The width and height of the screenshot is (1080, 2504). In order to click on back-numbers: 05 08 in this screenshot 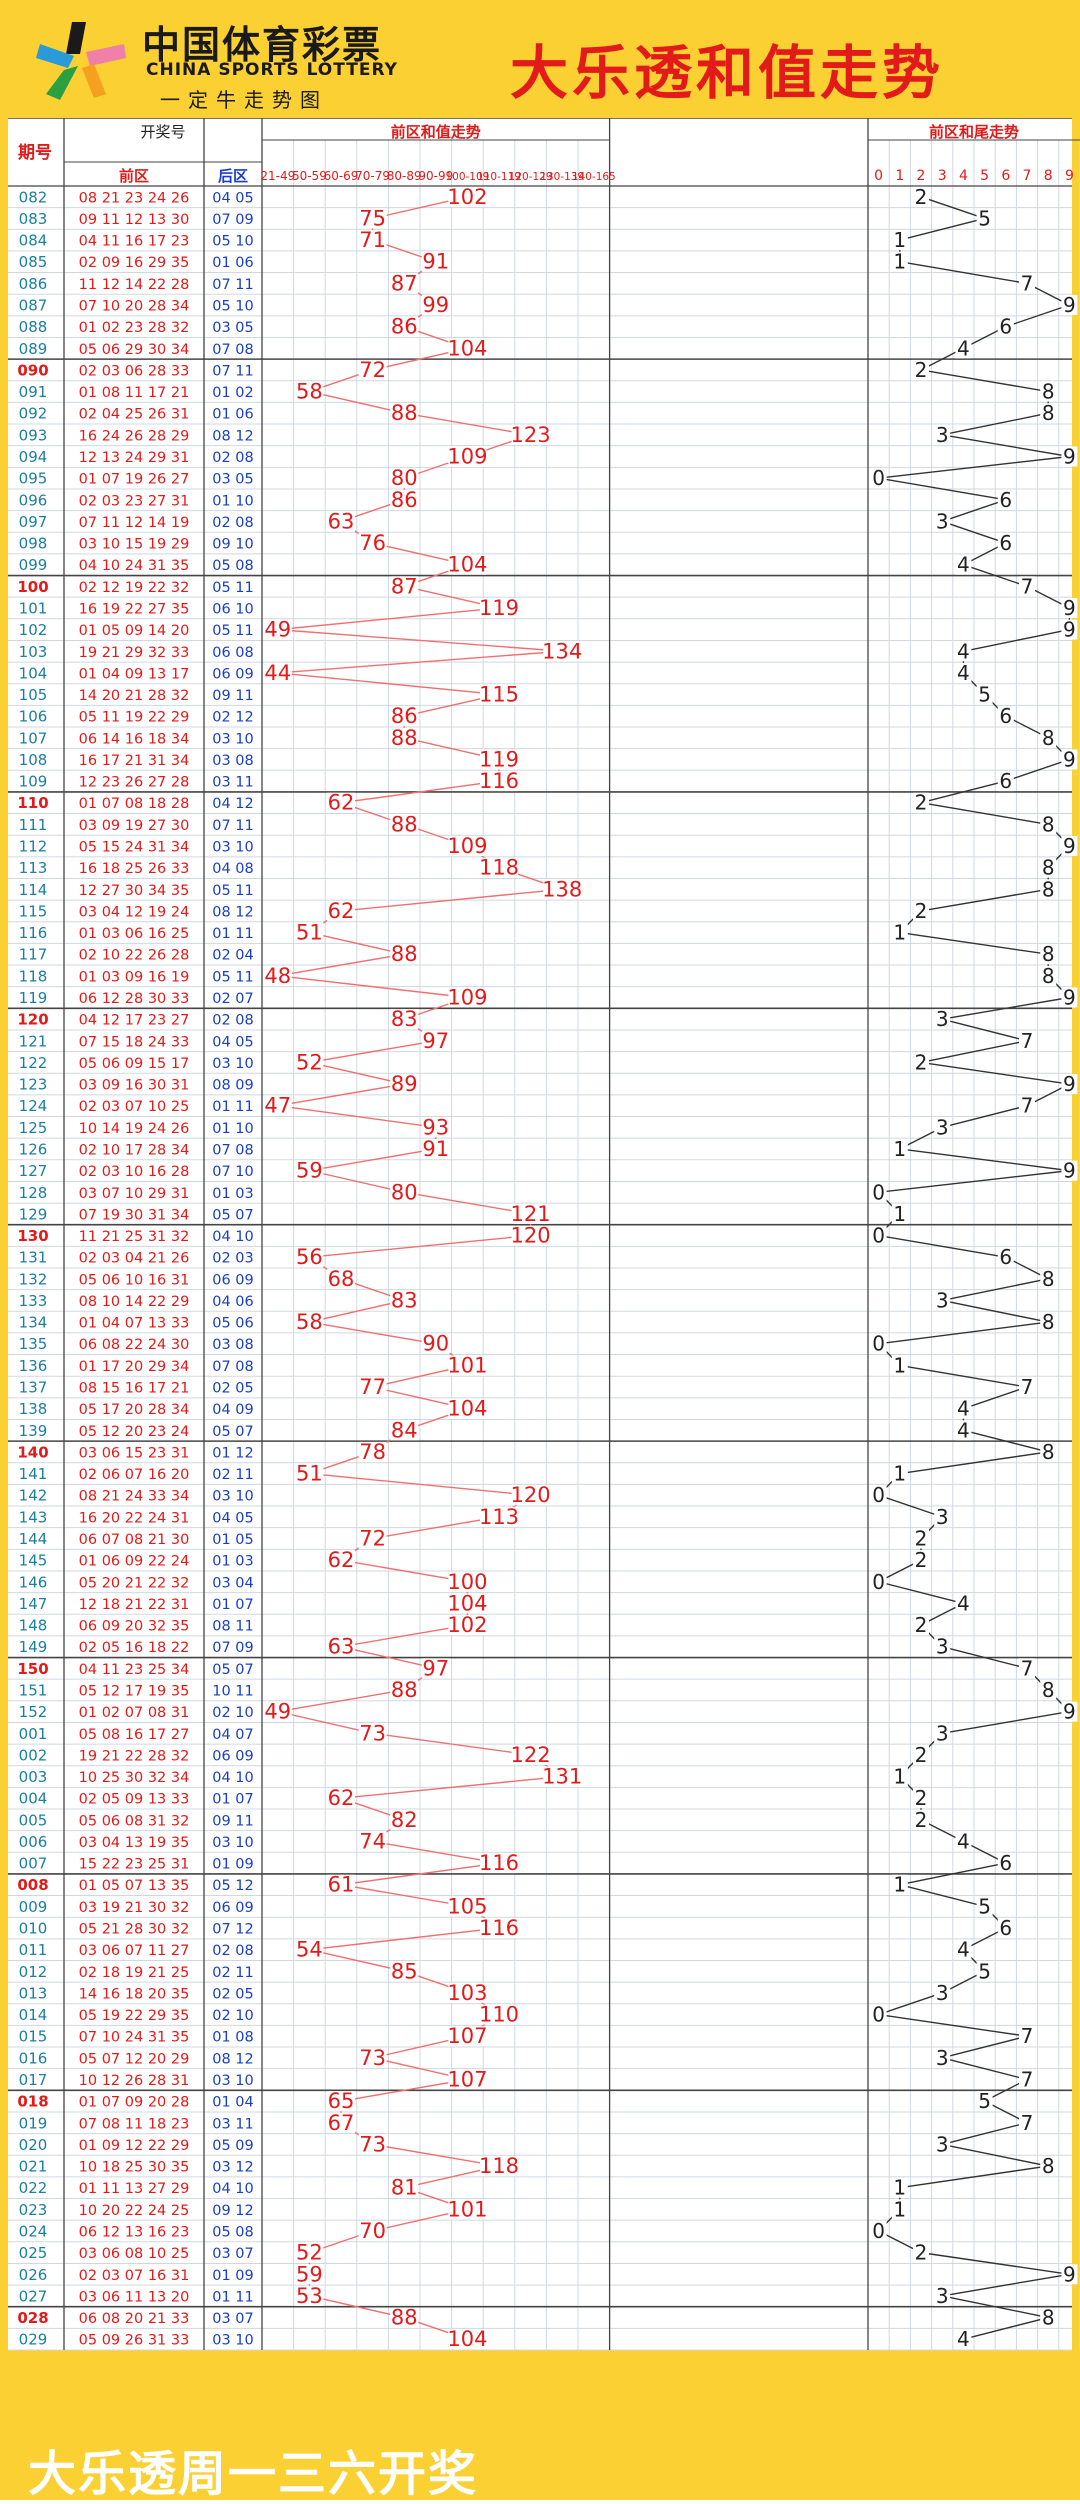, I will do `click(233, 566)`.